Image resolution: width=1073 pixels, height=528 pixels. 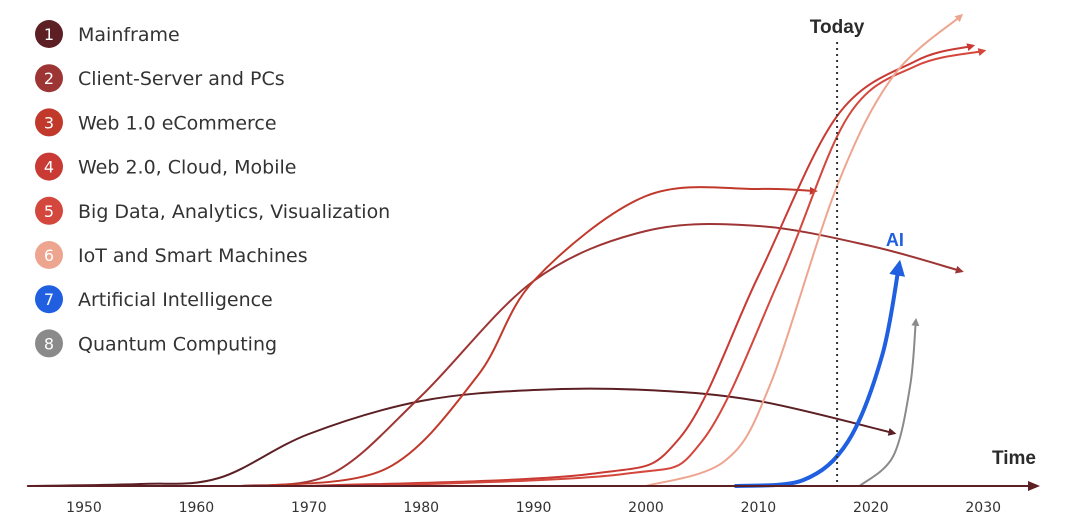 What do you see at coordinates (837, 27) in the screenshot?
I see `today-label: Today` at bounding box center [837, 27].